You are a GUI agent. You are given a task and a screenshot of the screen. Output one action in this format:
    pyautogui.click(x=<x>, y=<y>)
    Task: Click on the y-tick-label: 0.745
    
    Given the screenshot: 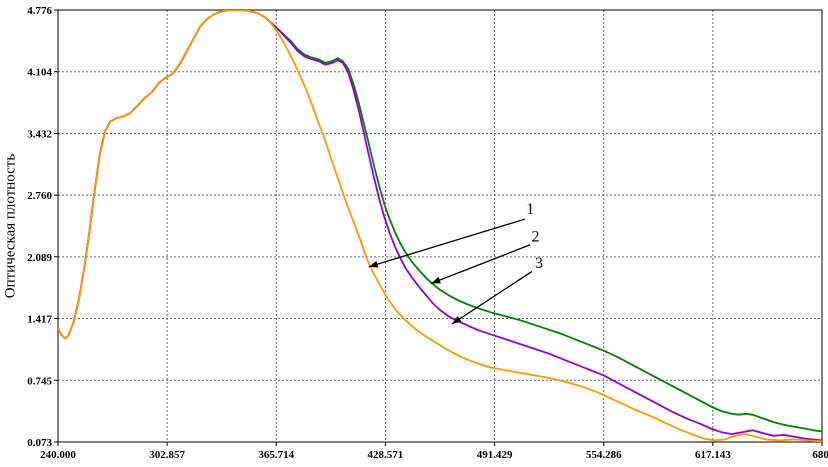 What is the action you would take?
    pyautogui.click(x=39, y=381)
    